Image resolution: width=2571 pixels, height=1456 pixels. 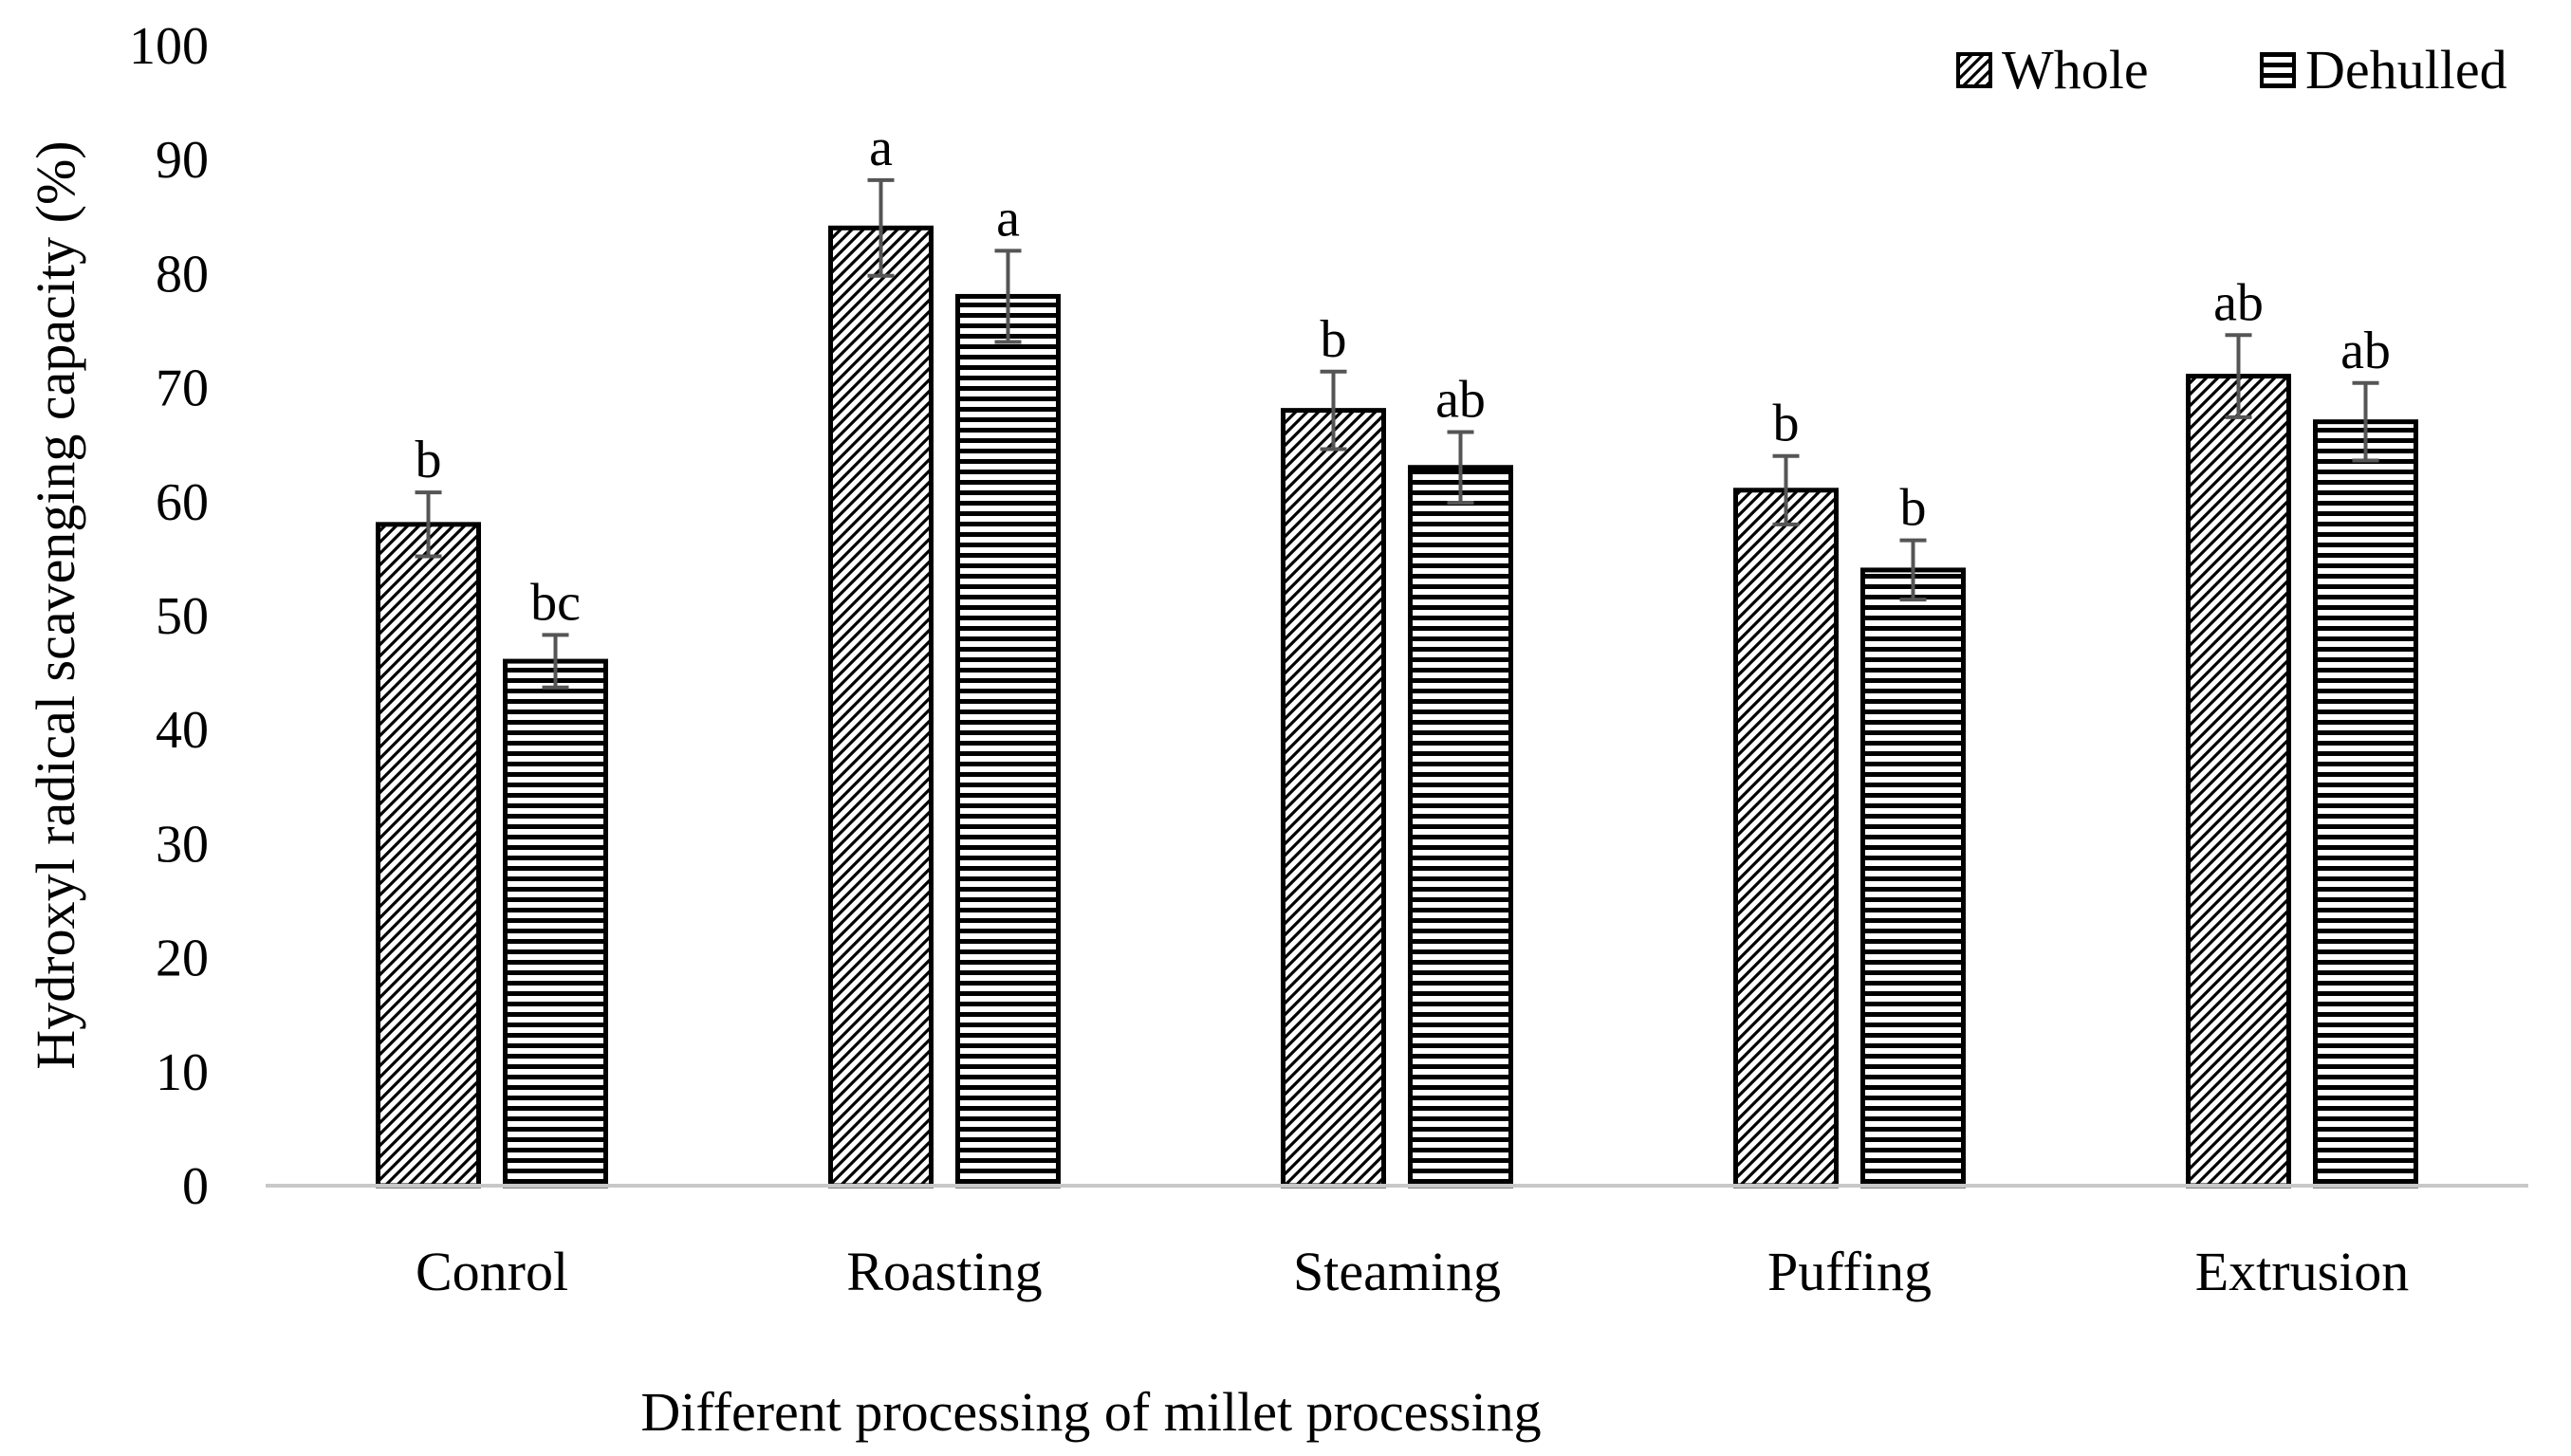 I want to click on bar-dehulled-puffing, so click(x=1913, y=878).